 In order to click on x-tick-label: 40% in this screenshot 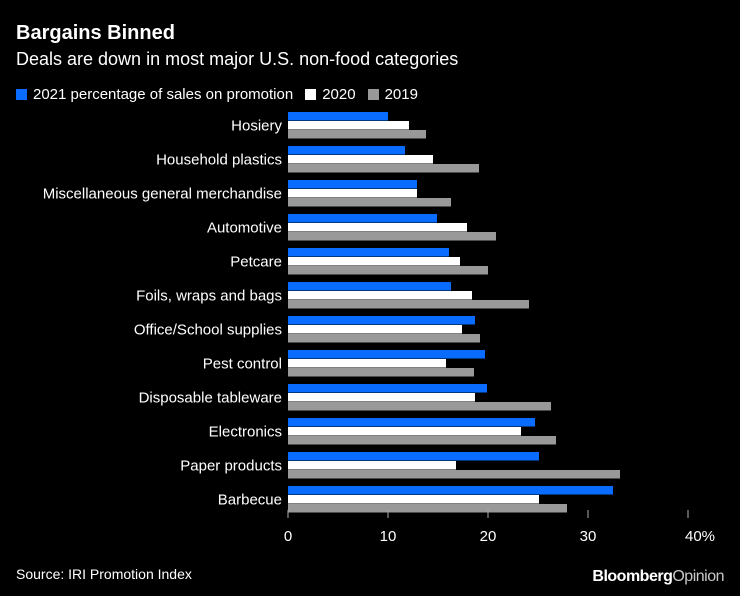, I will do `click(700, 536)`.